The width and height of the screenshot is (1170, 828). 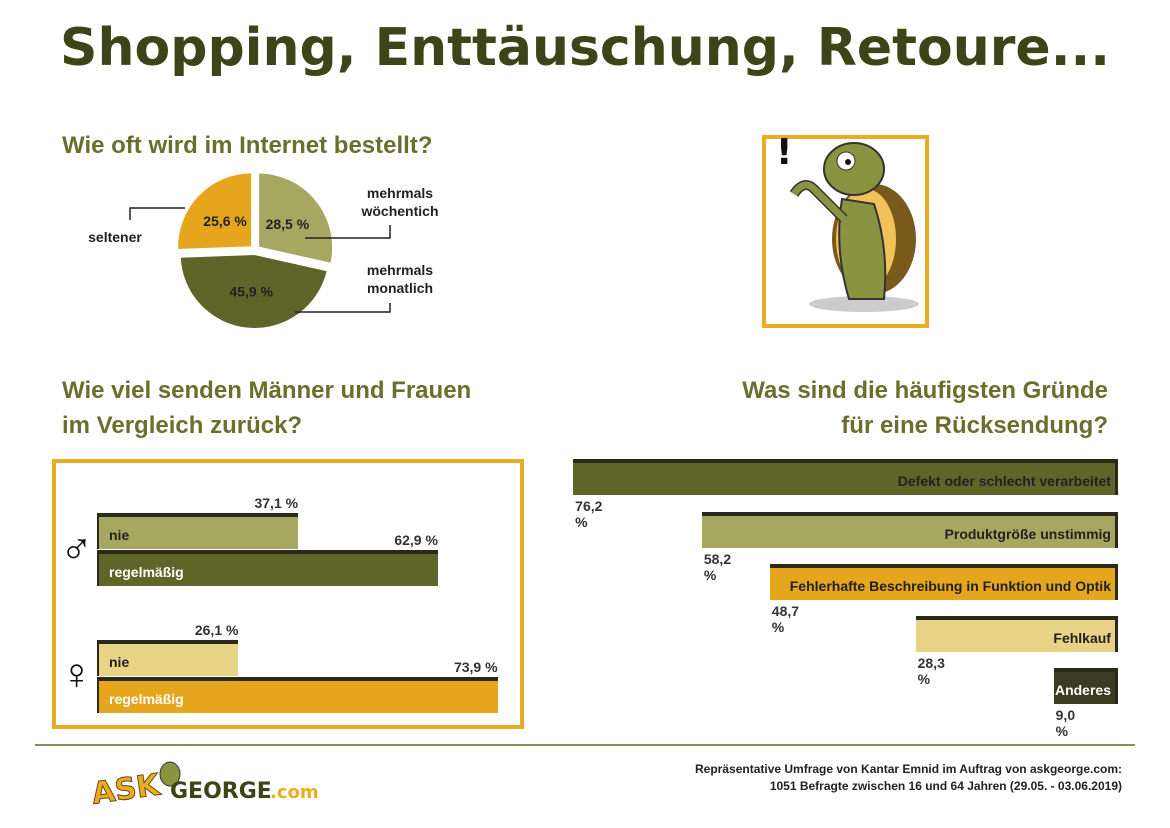 I want to click on gender-bar-value: 62,9 %, so click(x=416, y=540).